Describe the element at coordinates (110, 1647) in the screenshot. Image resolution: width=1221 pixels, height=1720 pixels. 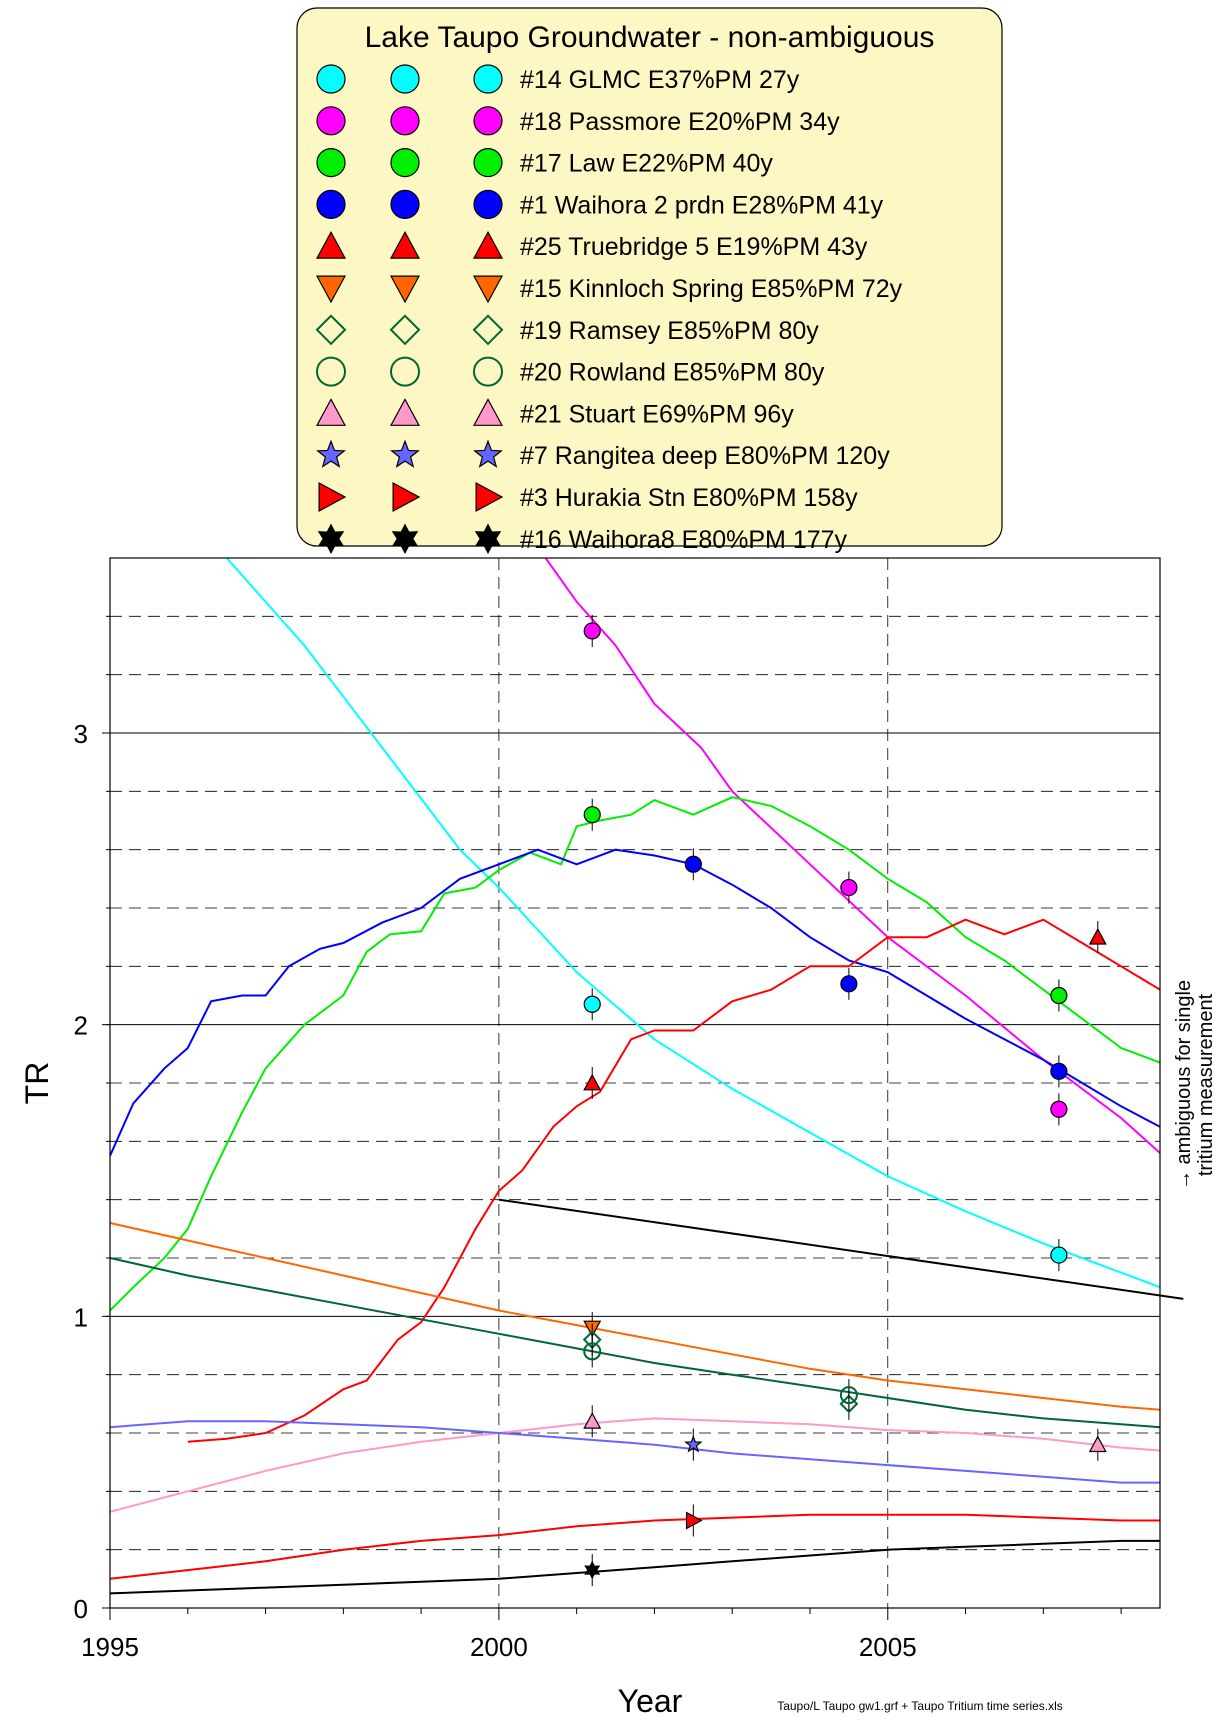
I see `x-tick-label: 1995` at that location.